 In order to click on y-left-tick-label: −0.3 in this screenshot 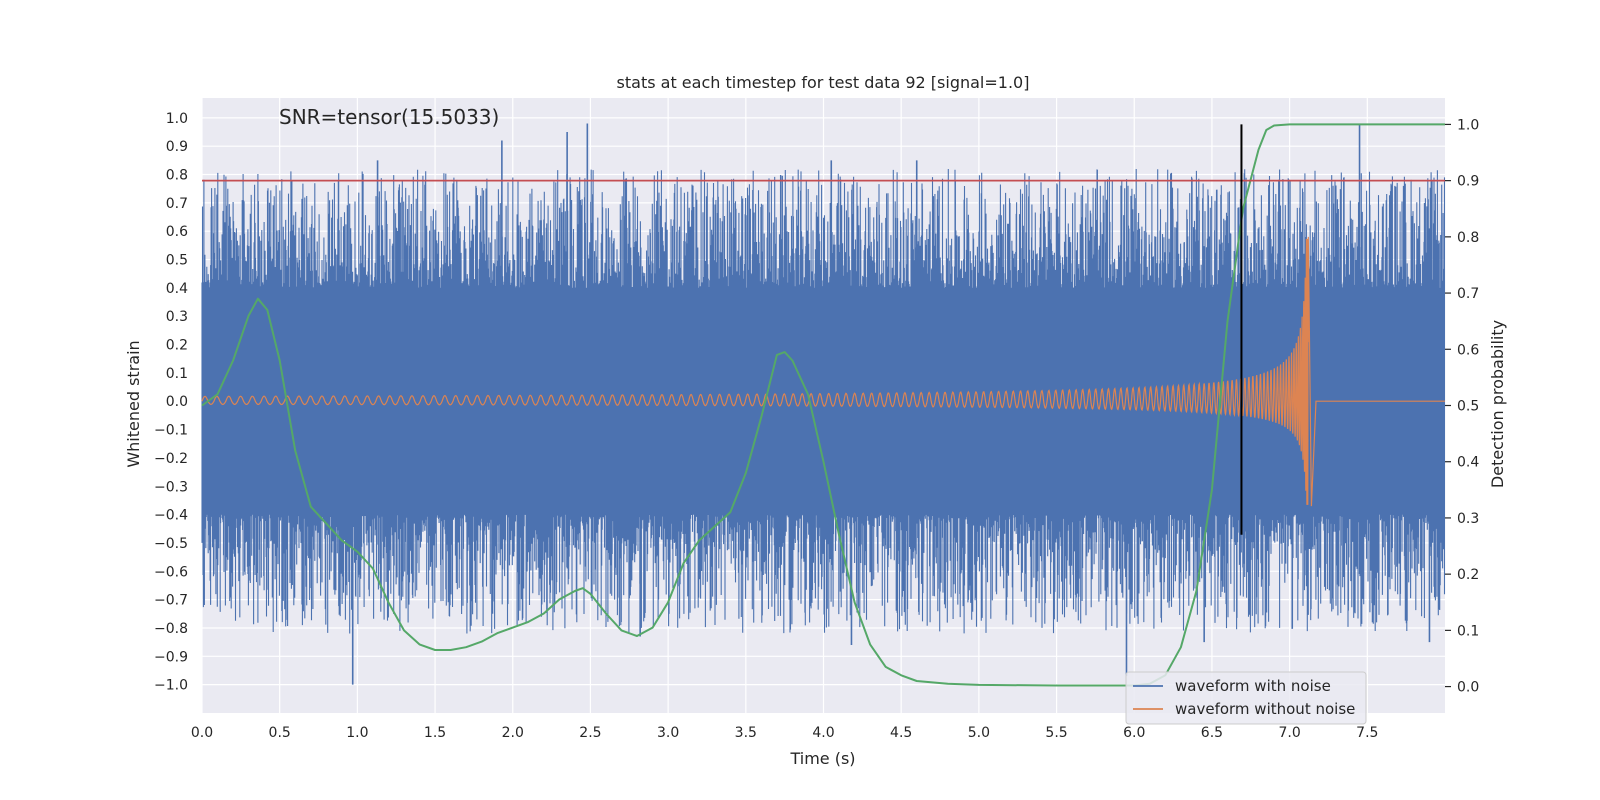, I will do `click(171, 487)`.